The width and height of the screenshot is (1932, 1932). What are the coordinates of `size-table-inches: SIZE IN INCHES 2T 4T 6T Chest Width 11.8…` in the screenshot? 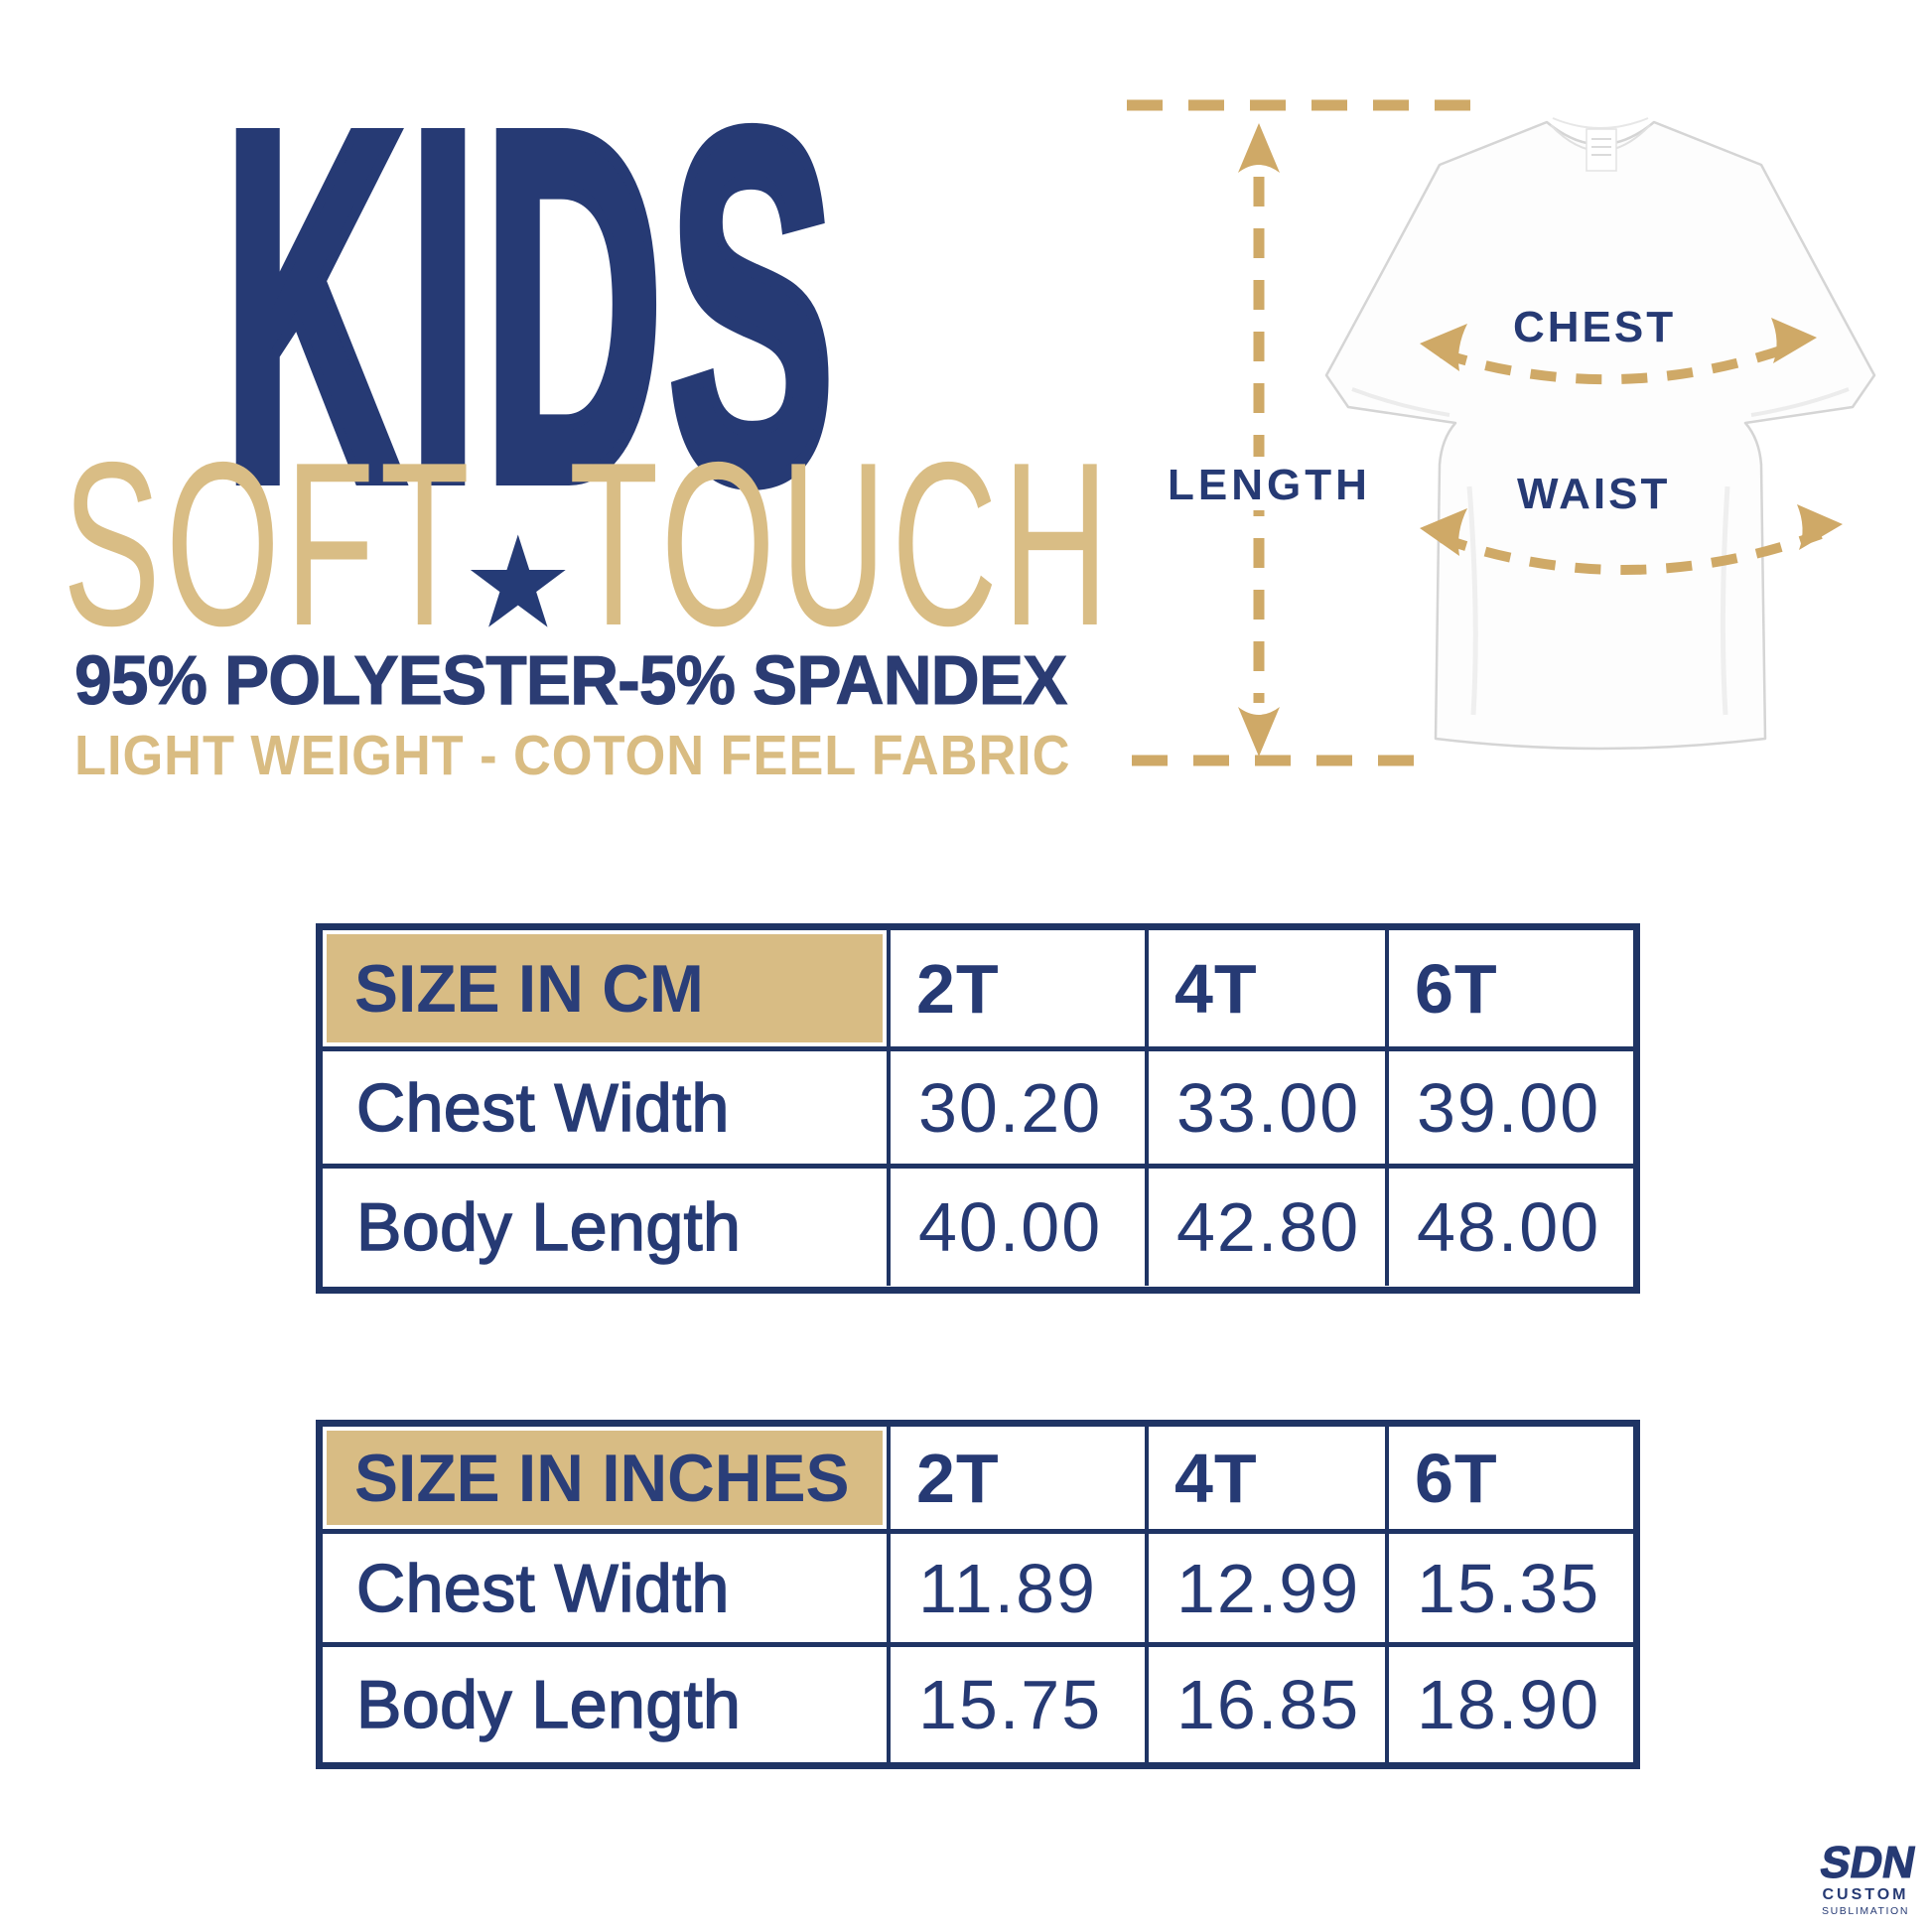 It's located at (978, 1594).